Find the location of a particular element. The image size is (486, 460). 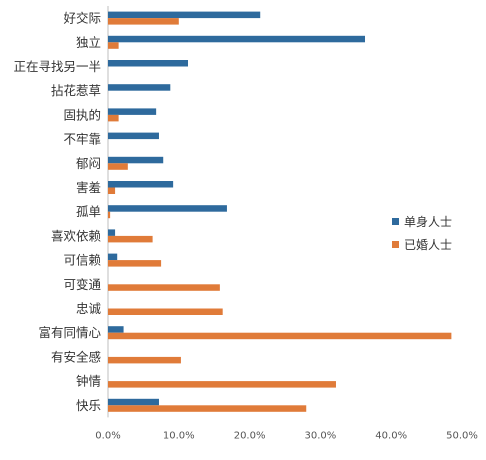

category-label: 固执的 is located at coordinates (82, 114).